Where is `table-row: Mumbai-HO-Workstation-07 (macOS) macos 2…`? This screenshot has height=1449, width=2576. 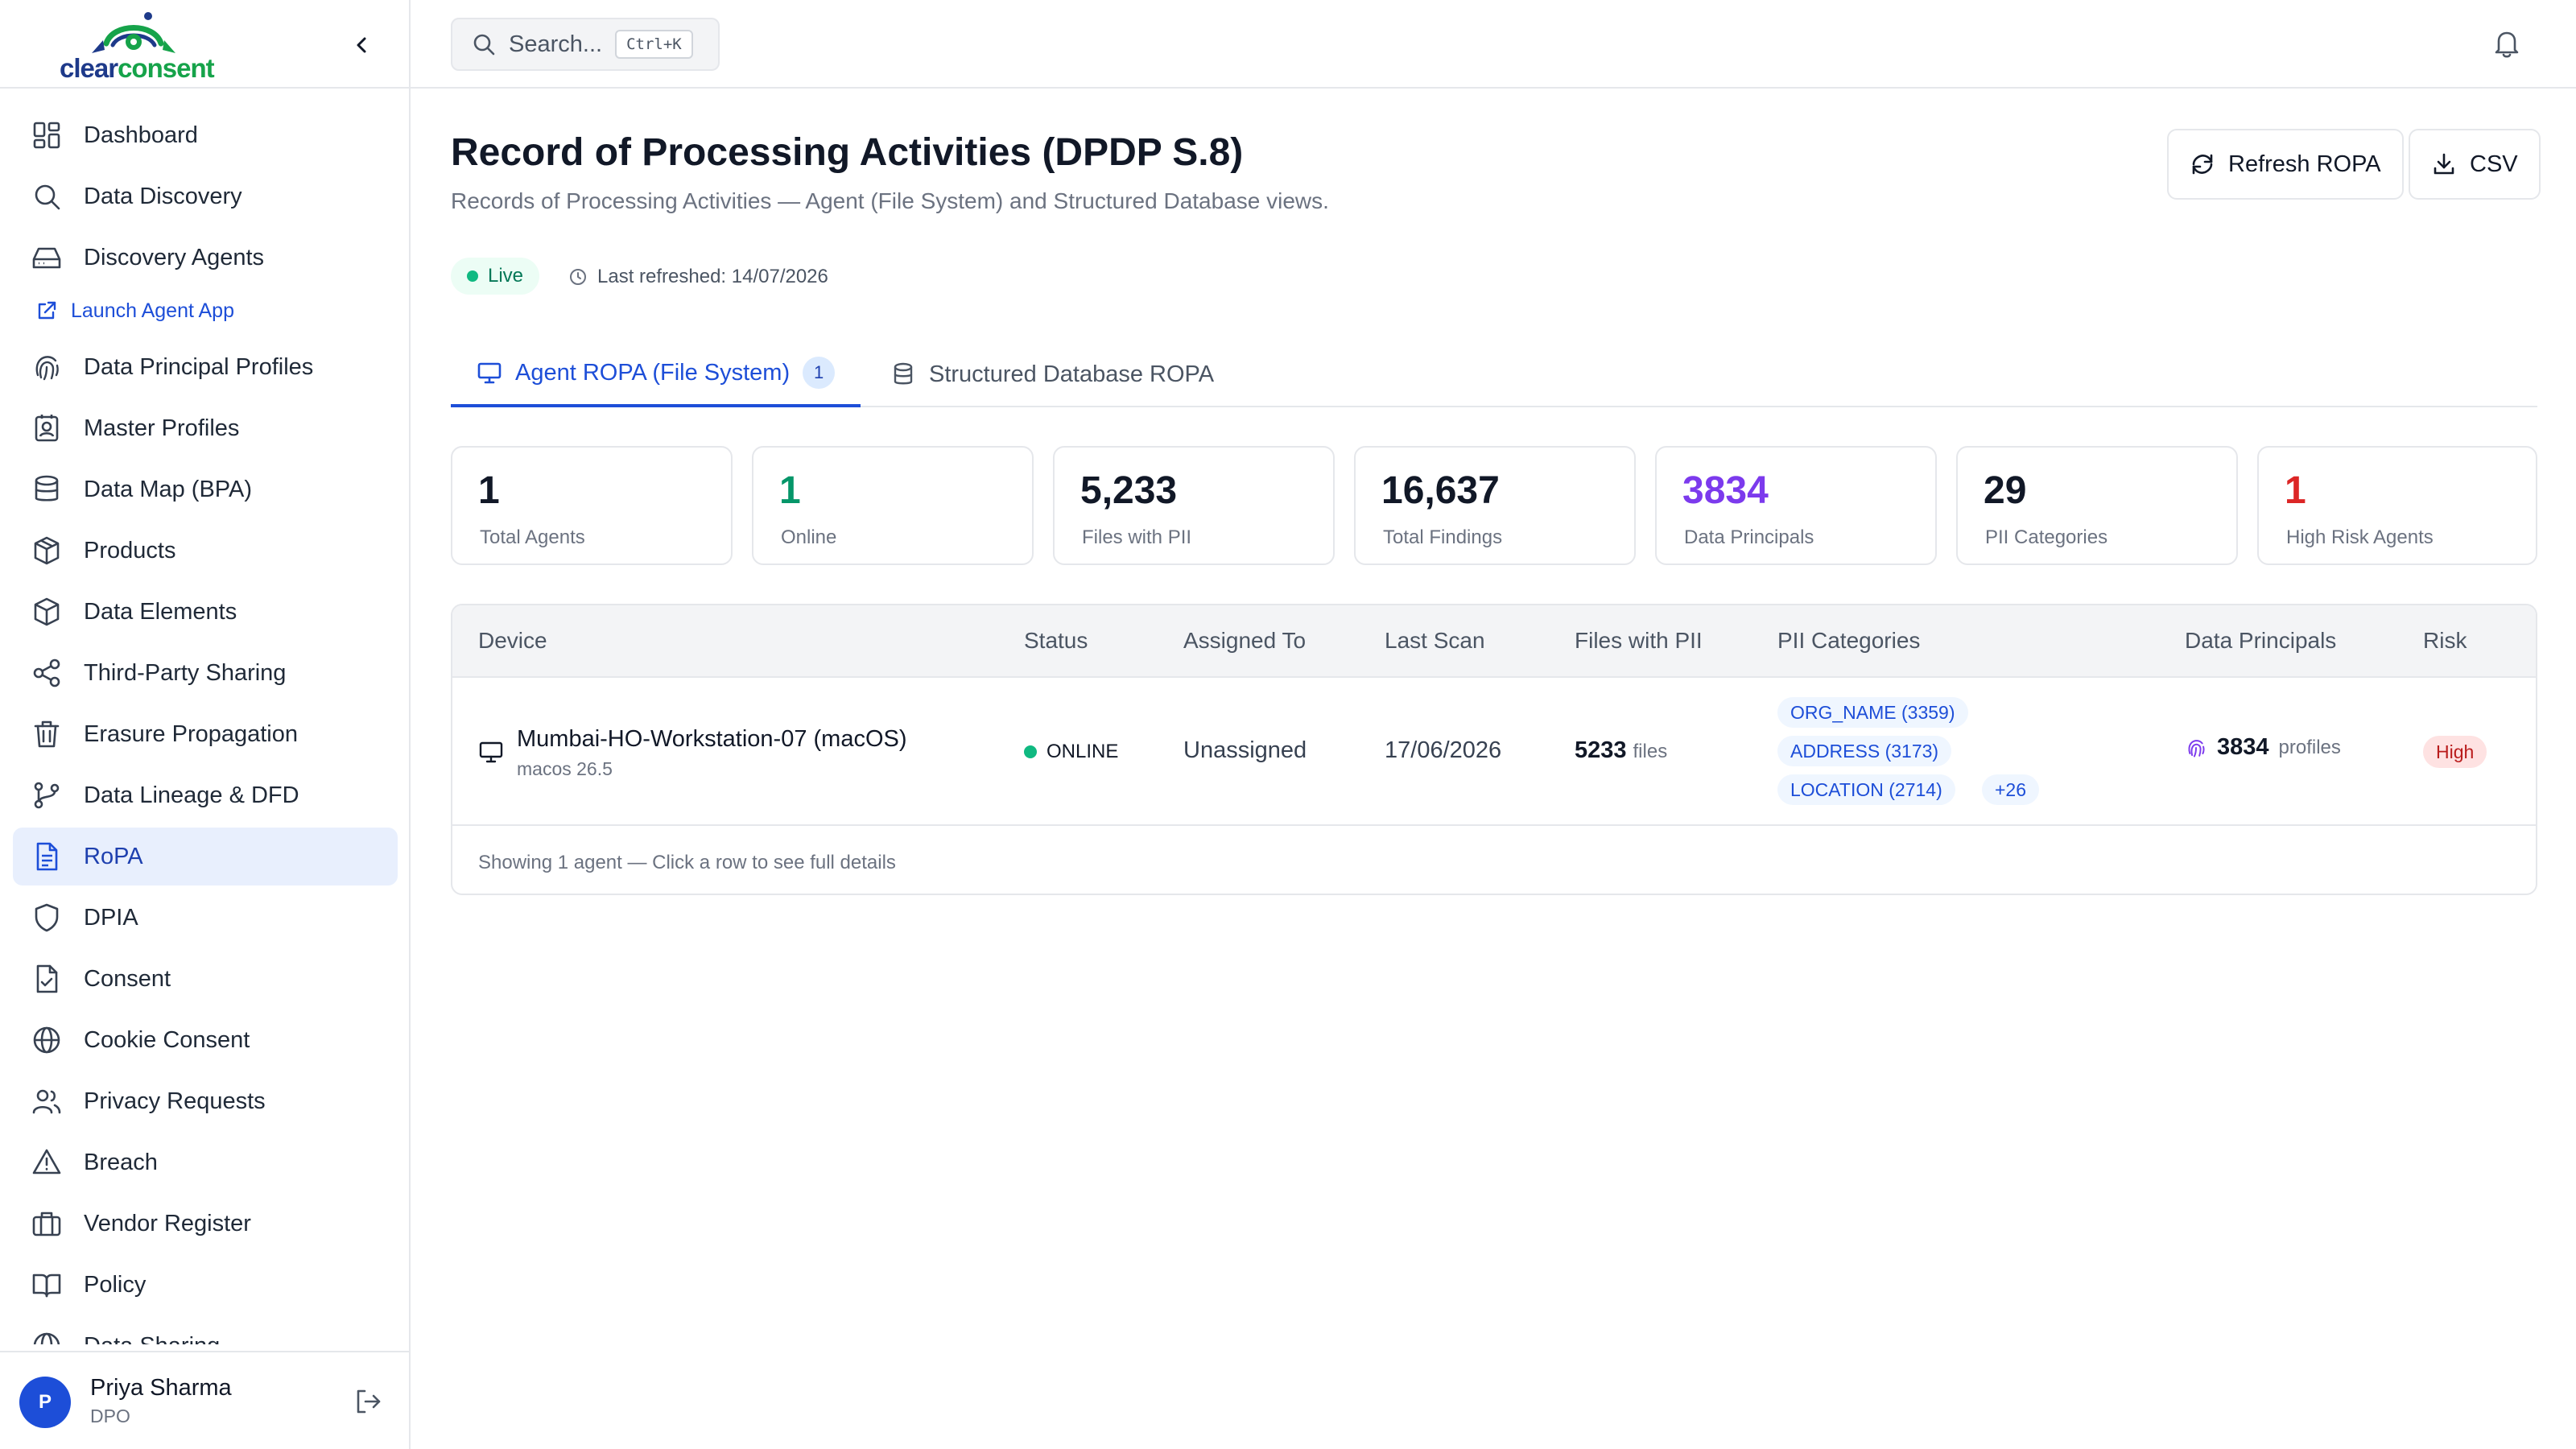 table-row: Mumbai-HO-Workstation-07 (macOS) macos 2… is located at coordinates (1494, 752).